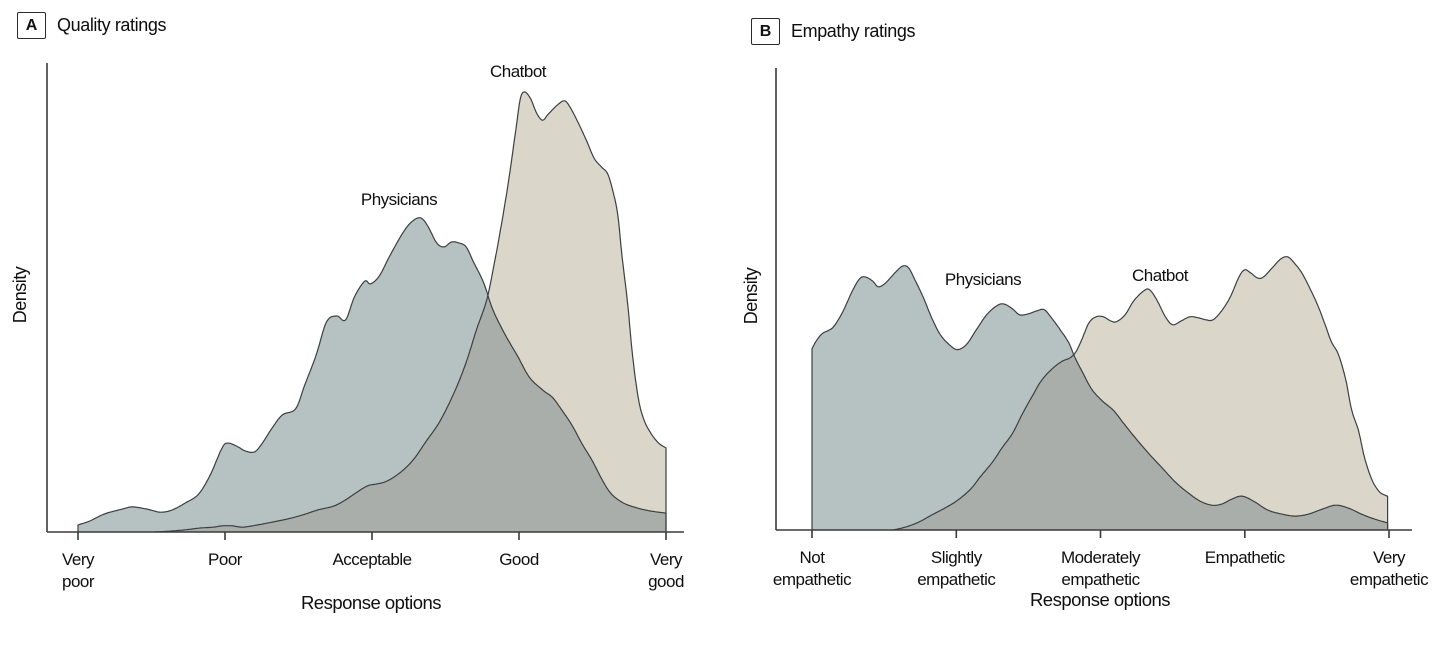  Describe the element at coordinates (1389, 557) in the screenshot. I see `tick-label-B-4: Very` at that location.